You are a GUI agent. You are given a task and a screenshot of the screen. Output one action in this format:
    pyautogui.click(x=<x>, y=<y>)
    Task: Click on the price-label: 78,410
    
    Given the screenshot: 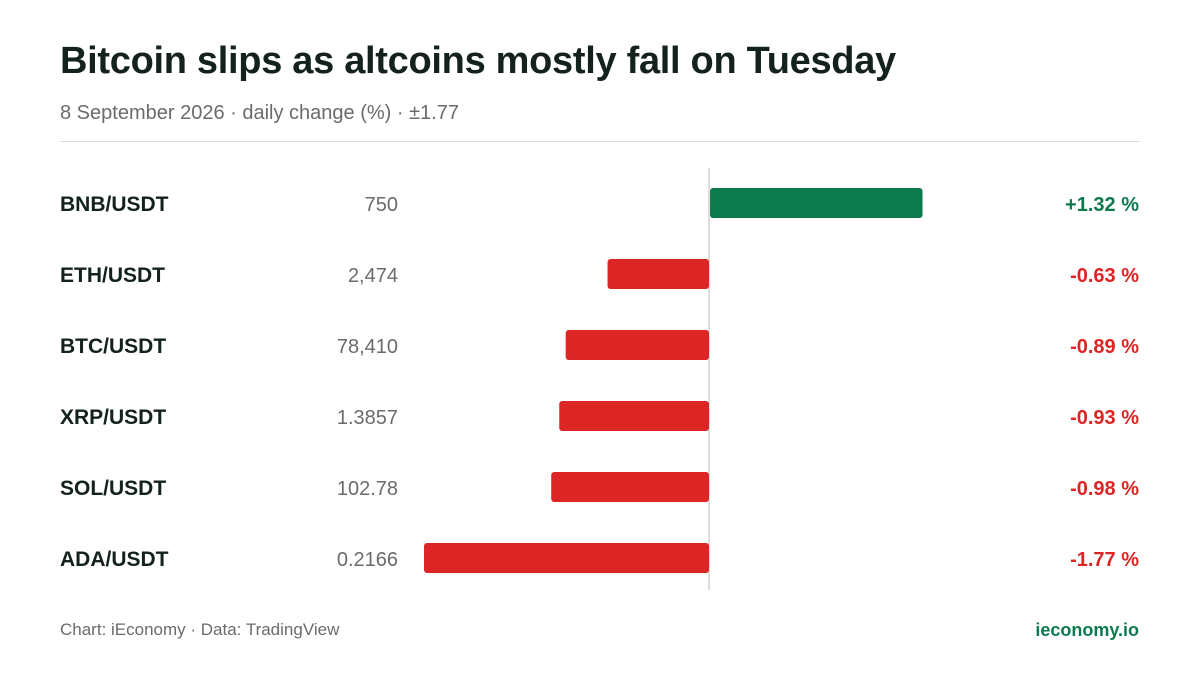 What is the action you would take?
    pyautogui.click(x=367, y=347)
    